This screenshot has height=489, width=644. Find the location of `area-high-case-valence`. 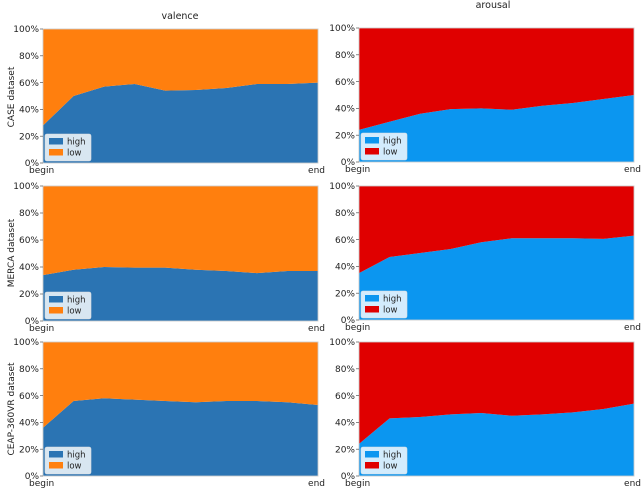

area-high-case-valence is located at coordinates (180, 122).